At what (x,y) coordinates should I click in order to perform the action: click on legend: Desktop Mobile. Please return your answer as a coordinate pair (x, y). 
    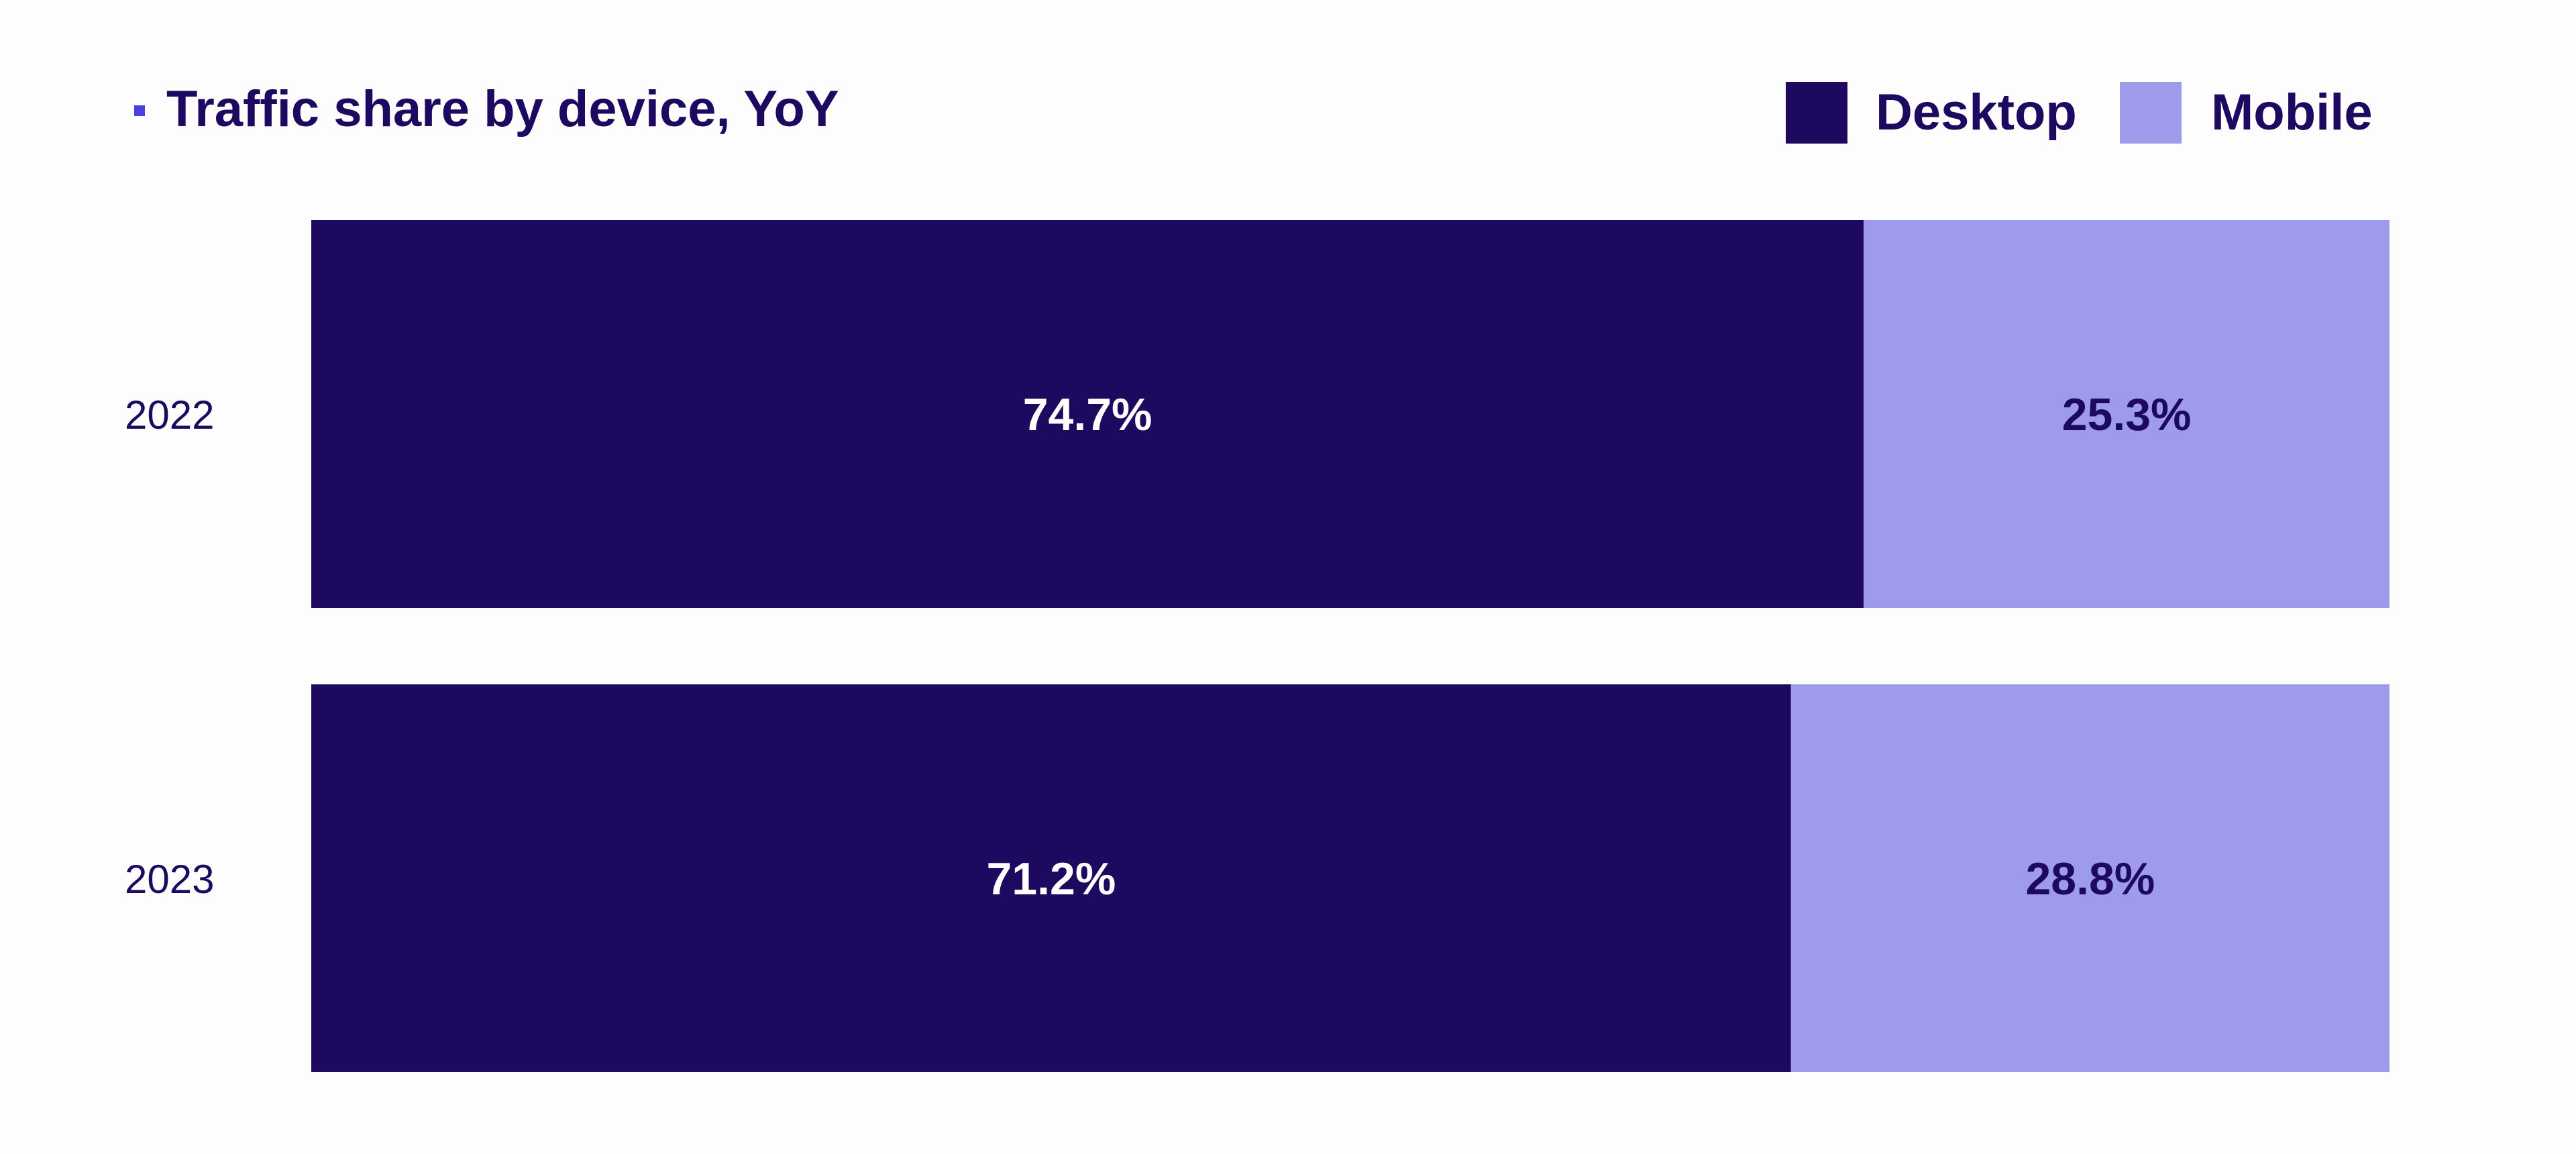
    Looking at the image, I should click on (2079, 113).